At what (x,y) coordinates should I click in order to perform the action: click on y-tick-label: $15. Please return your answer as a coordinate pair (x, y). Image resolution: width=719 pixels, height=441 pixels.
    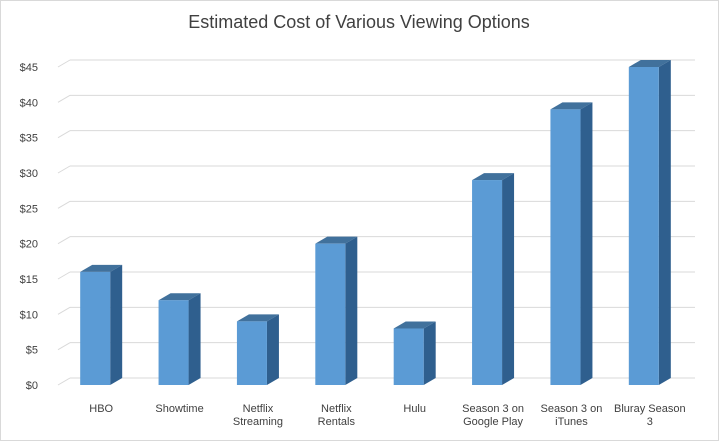
    Looking at the image, I should click on (29, 280).